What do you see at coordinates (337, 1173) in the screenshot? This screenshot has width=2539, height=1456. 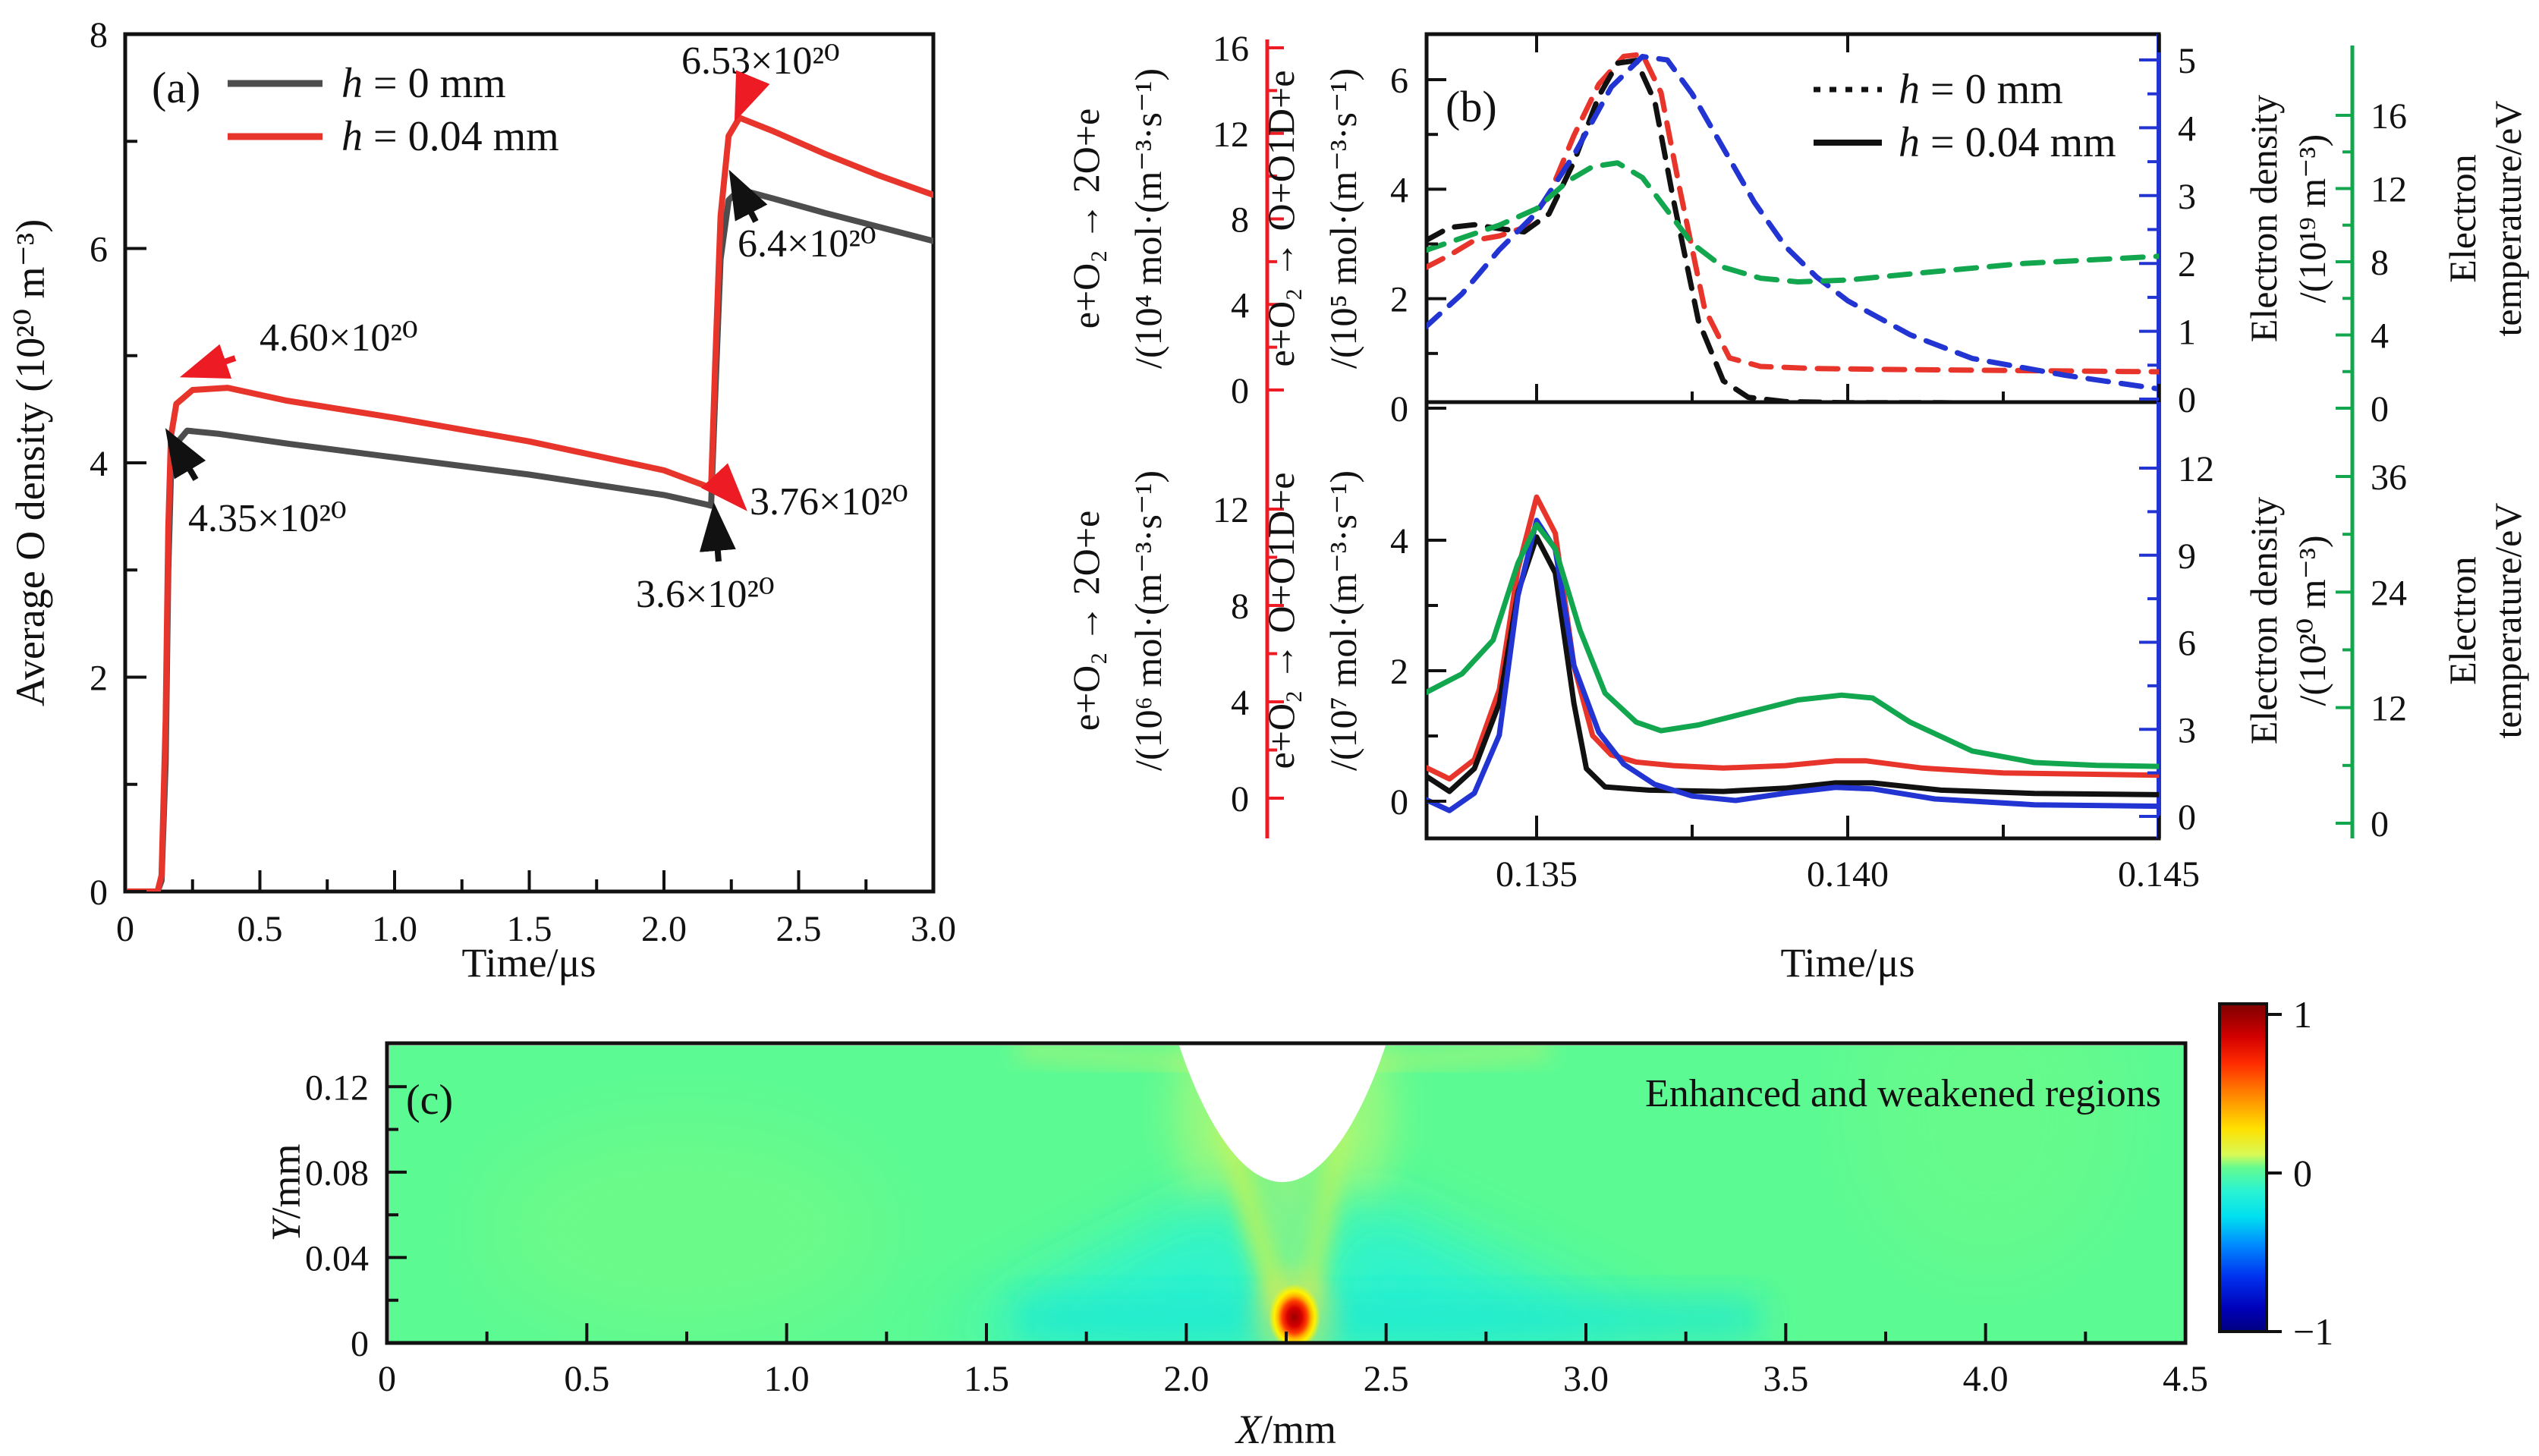 I see `svg-text: 0.08` at bounding box center [337, 1173].